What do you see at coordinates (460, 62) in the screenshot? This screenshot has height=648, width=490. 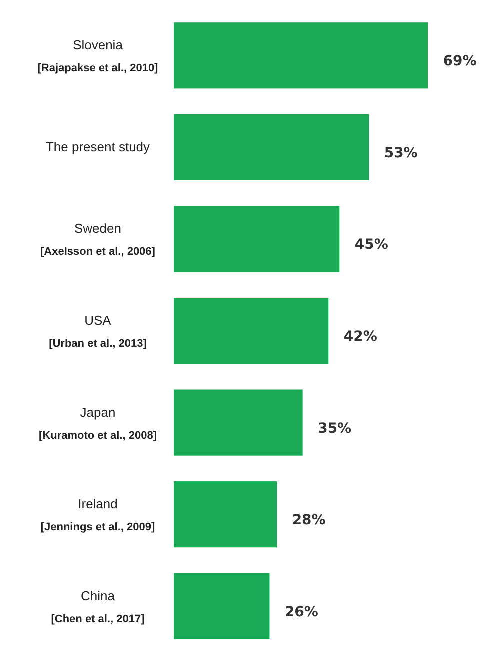 I see `data-label: 69%` at bounding box center [460, 62].